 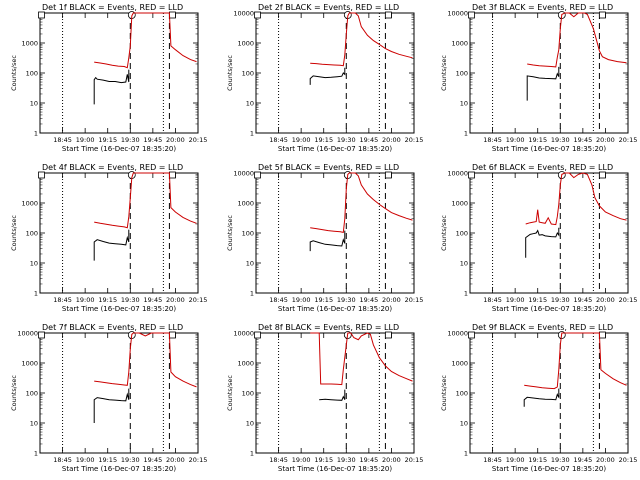 What do you see at coordinates (542, 167) in the screenshot?
I see `panel-title: Det 6f BLACK = Events, RED = LLD` at bounding box center [542, 167].